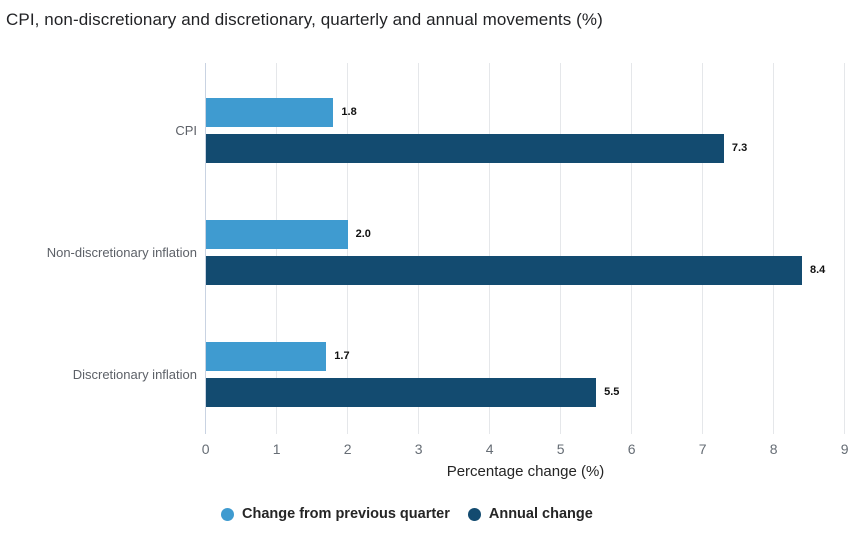 The height and width of the screenshot is (552, 851). Describe the element at coordinates (631, 449) in the screenshot. I see `x-tick-label-6: 6` at that location.